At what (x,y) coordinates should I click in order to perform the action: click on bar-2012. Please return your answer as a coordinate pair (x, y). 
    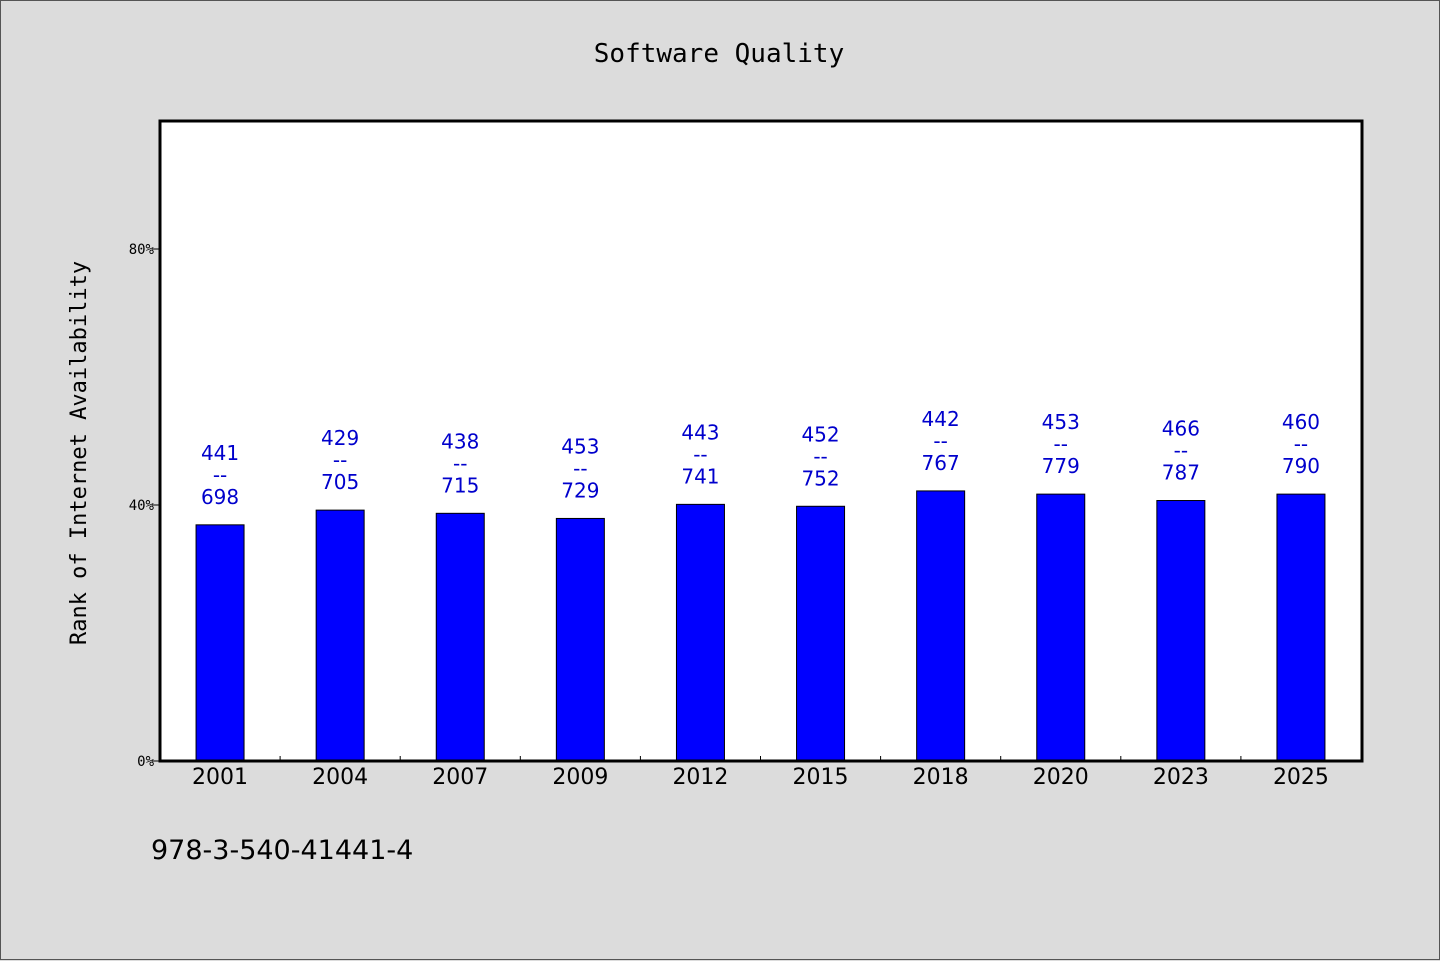
    Looking at the image, I should click on (700, 632).